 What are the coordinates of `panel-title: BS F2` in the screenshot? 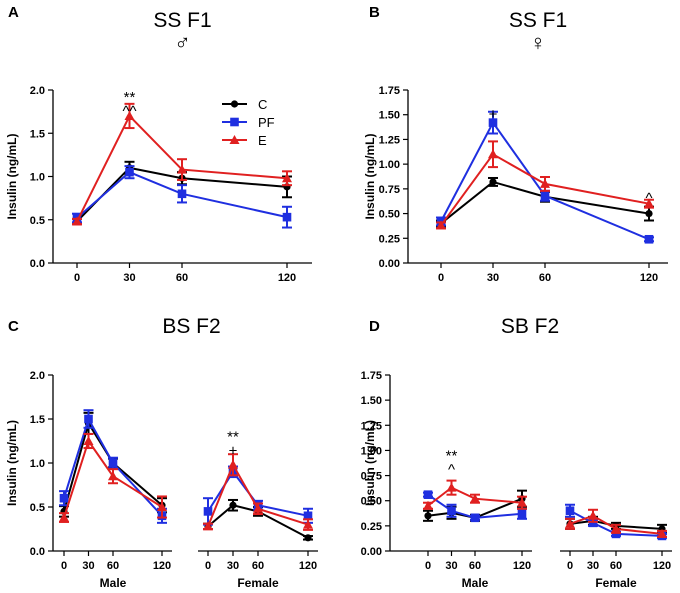 It's located at (191, 326).